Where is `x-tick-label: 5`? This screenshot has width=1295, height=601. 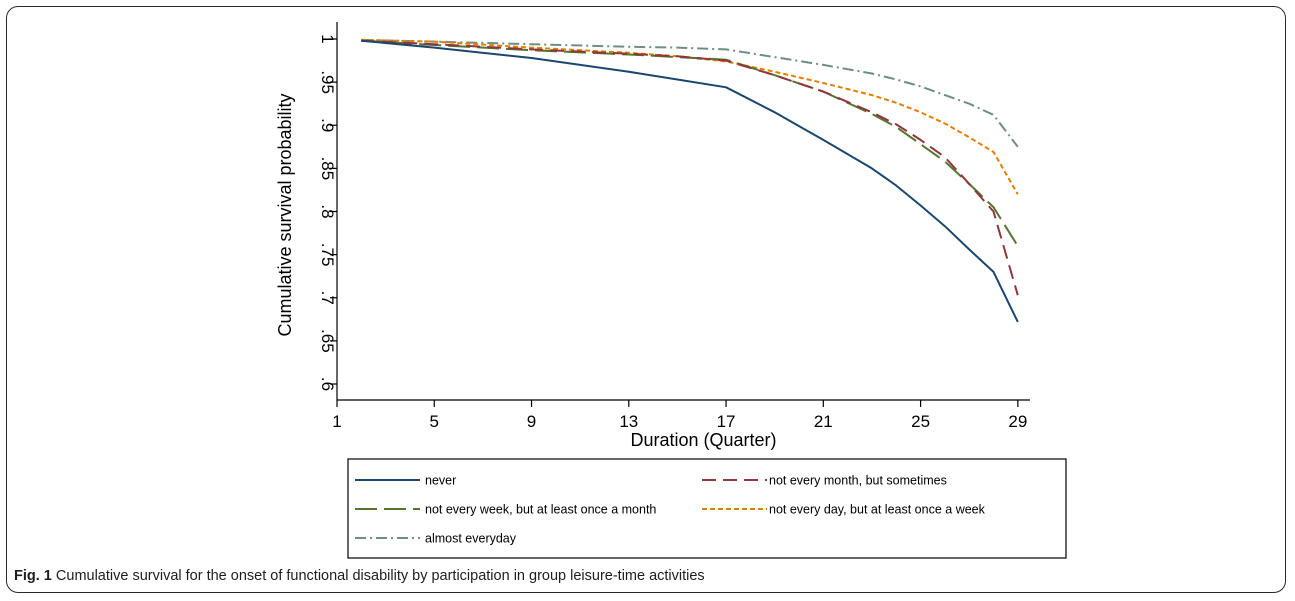 x-tick-label: 5 is located at coordinates (434, 421).